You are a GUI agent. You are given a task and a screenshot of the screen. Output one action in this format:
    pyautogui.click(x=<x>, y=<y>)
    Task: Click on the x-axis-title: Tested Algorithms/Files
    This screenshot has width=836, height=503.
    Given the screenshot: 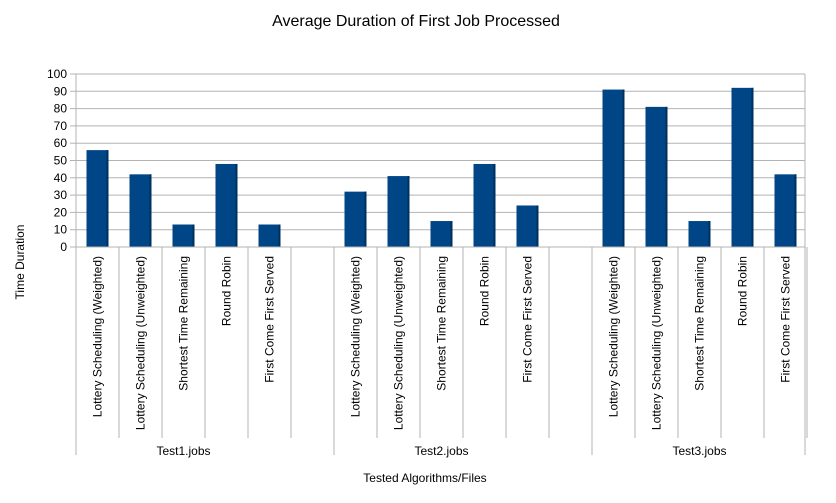 What is the action you would take?
    pyautogui.click(x=424, y=478)
    